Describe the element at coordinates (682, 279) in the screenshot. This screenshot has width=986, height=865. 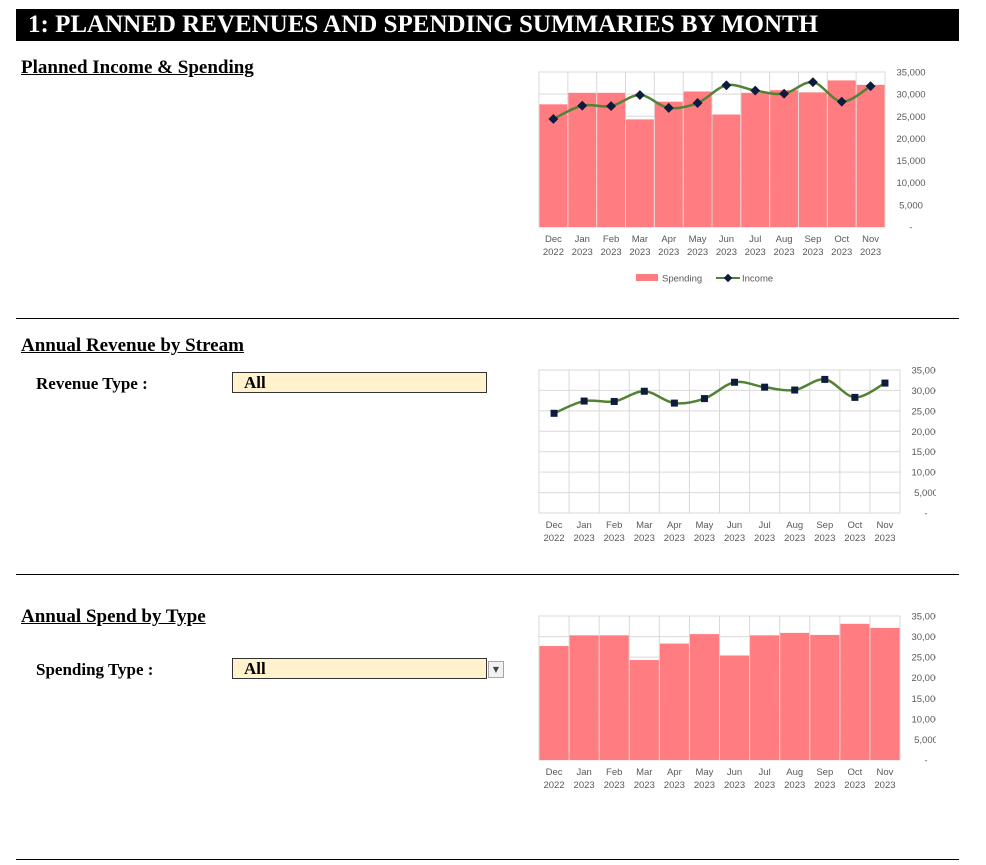
I see `legend-label: Spending` at that location.